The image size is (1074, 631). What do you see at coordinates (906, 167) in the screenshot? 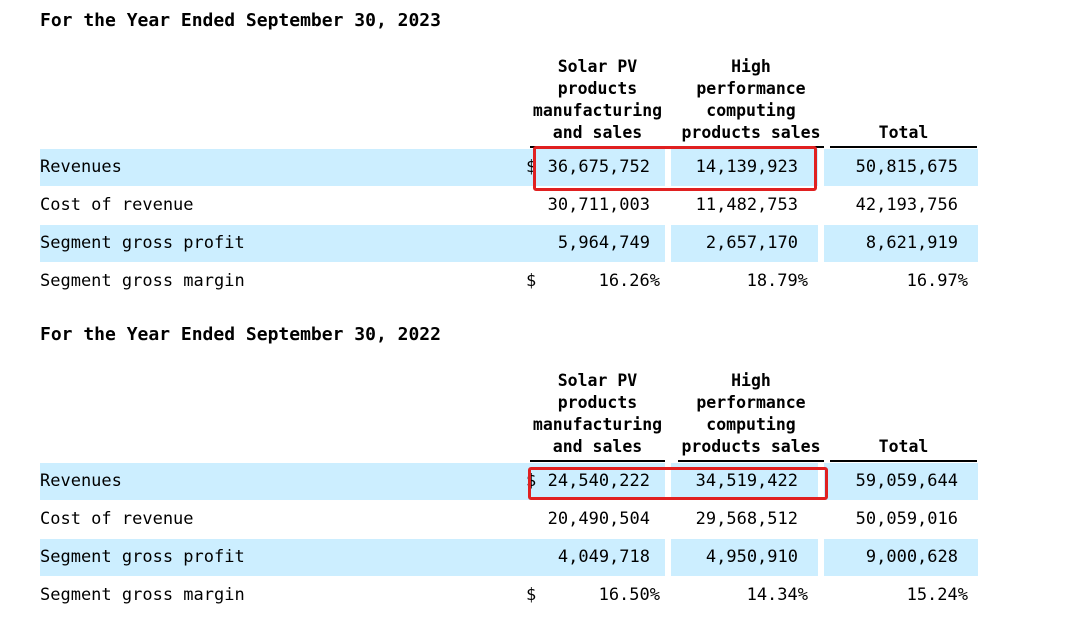
I see `value-total: 50,815,675` at bounding box center [906, 167].